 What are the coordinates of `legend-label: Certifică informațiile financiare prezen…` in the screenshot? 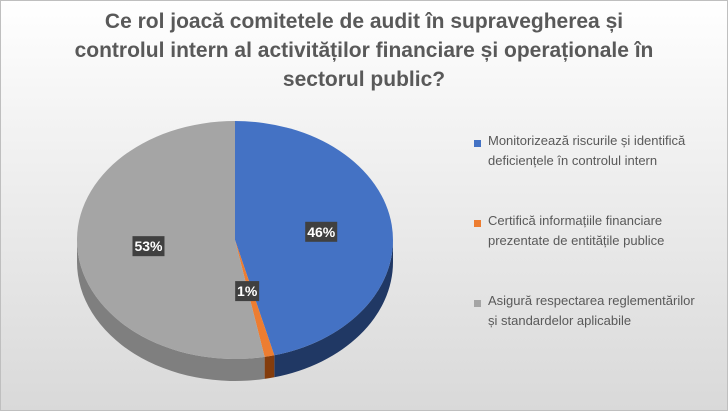 It's located at (576, 231).